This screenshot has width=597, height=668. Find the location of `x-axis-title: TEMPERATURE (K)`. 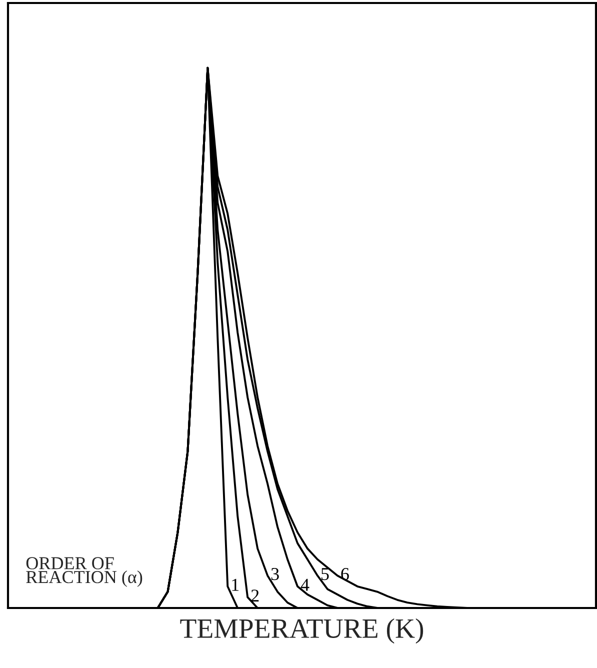

x-axis-title: TEMPERATURE (K) is located at coordinates (302, 631).